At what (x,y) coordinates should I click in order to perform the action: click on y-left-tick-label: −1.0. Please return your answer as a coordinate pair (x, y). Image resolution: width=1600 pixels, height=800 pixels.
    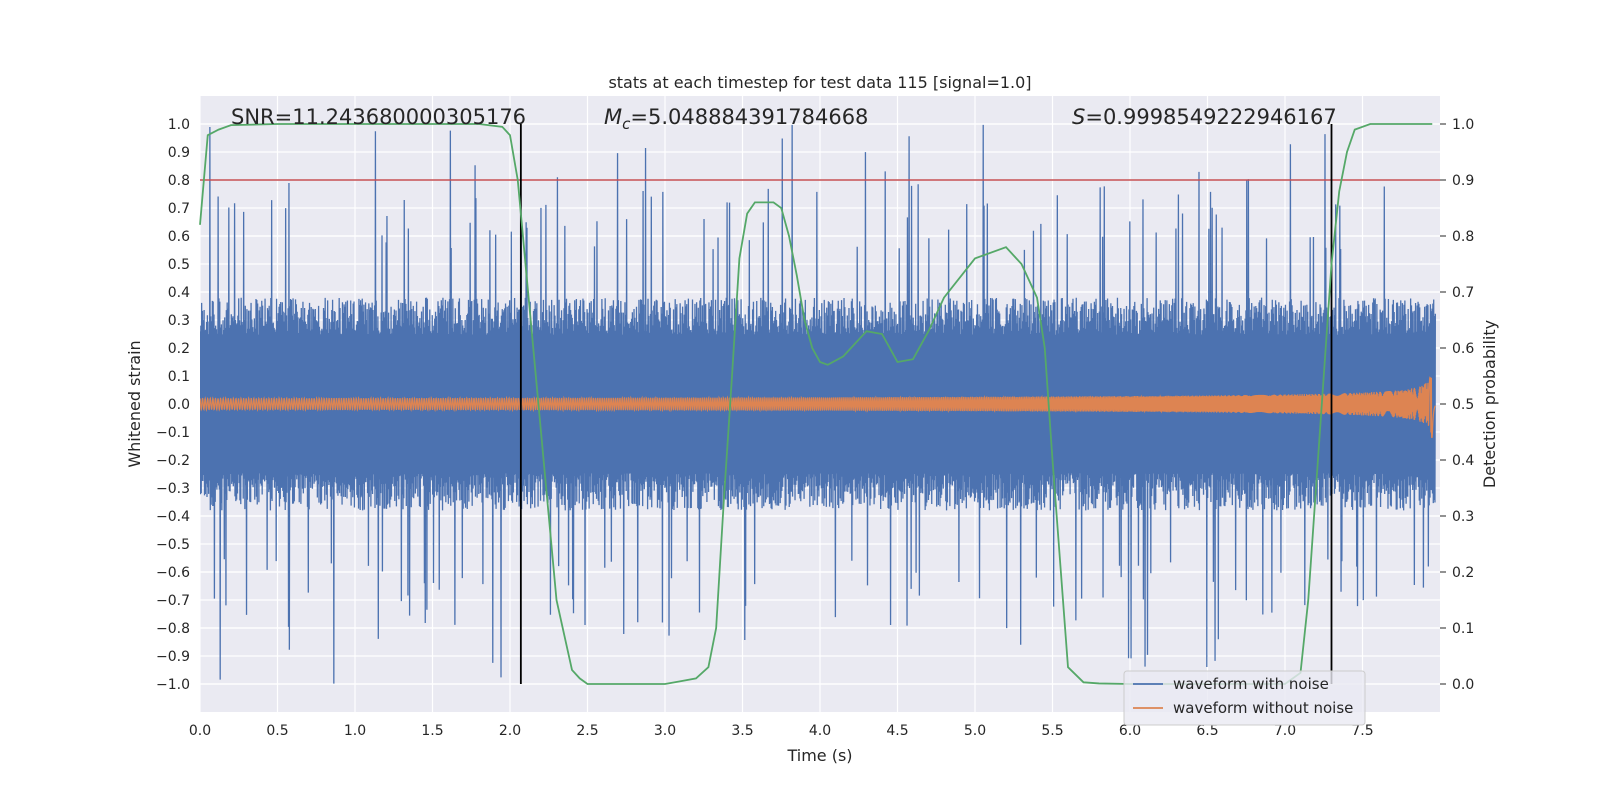
    Looking at the image, I should click on (173, 685).